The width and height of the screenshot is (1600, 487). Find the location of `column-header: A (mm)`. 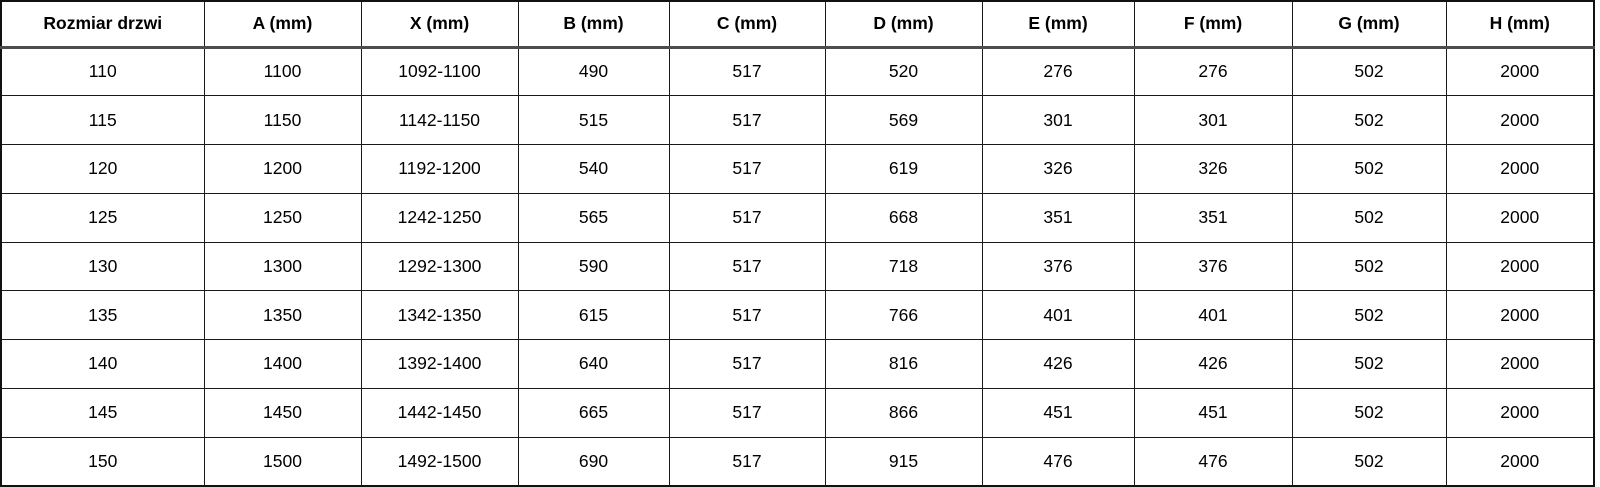

column-header: A (mm) is located at coordinates (282, 24).